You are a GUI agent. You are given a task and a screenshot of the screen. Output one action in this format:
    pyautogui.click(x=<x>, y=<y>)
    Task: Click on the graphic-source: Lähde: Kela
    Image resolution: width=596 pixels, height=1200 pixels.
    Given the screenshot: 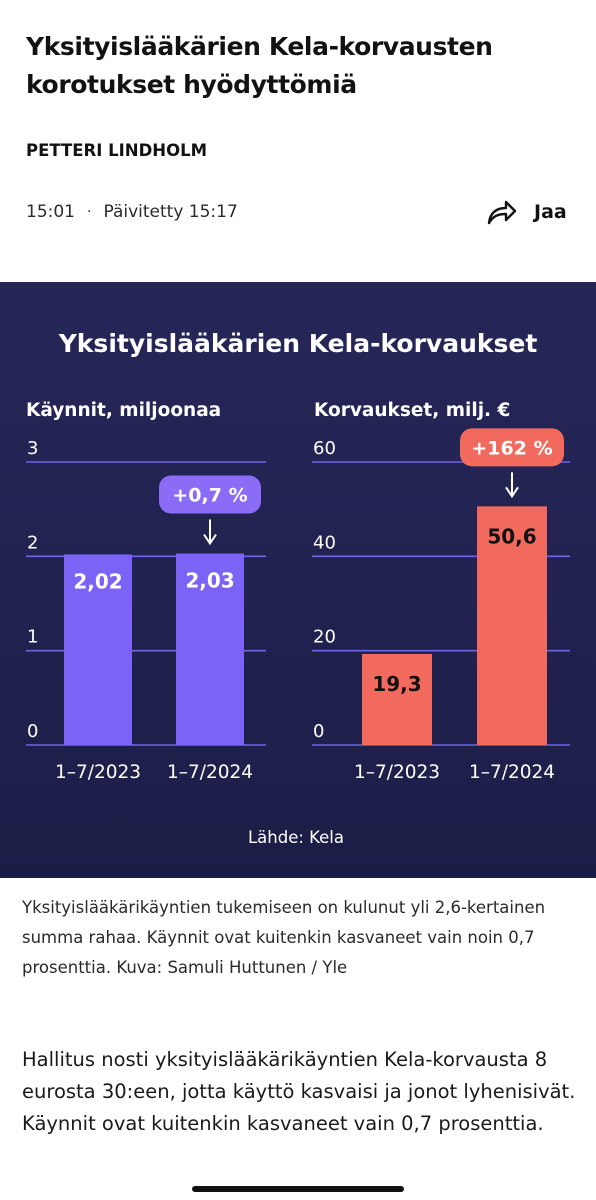 What is the action you would take?
    pyautogui.click(x=296, y=837)
    